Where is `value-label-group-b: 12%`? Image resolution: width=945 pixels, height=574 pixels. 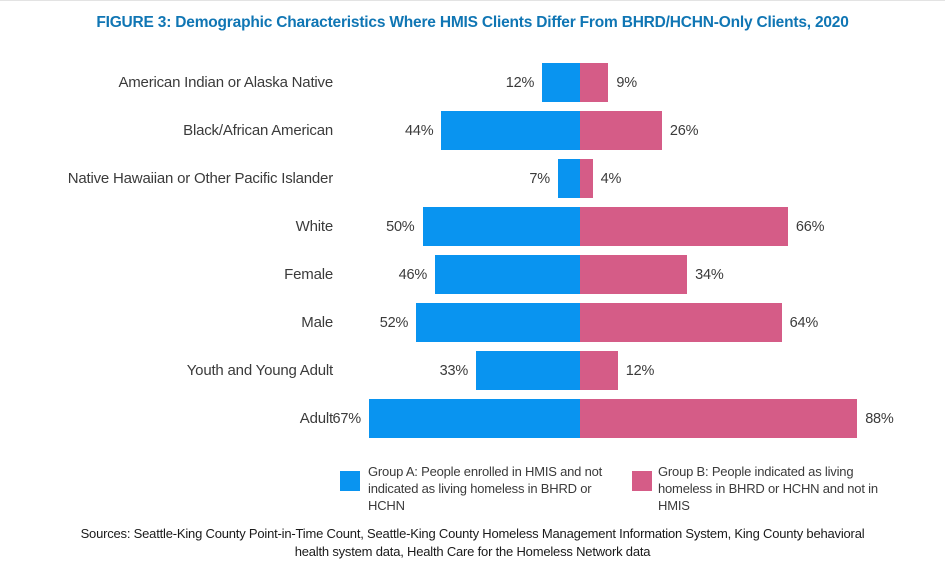 value-label-group-b: 12% is located at coordinates (640, 371).